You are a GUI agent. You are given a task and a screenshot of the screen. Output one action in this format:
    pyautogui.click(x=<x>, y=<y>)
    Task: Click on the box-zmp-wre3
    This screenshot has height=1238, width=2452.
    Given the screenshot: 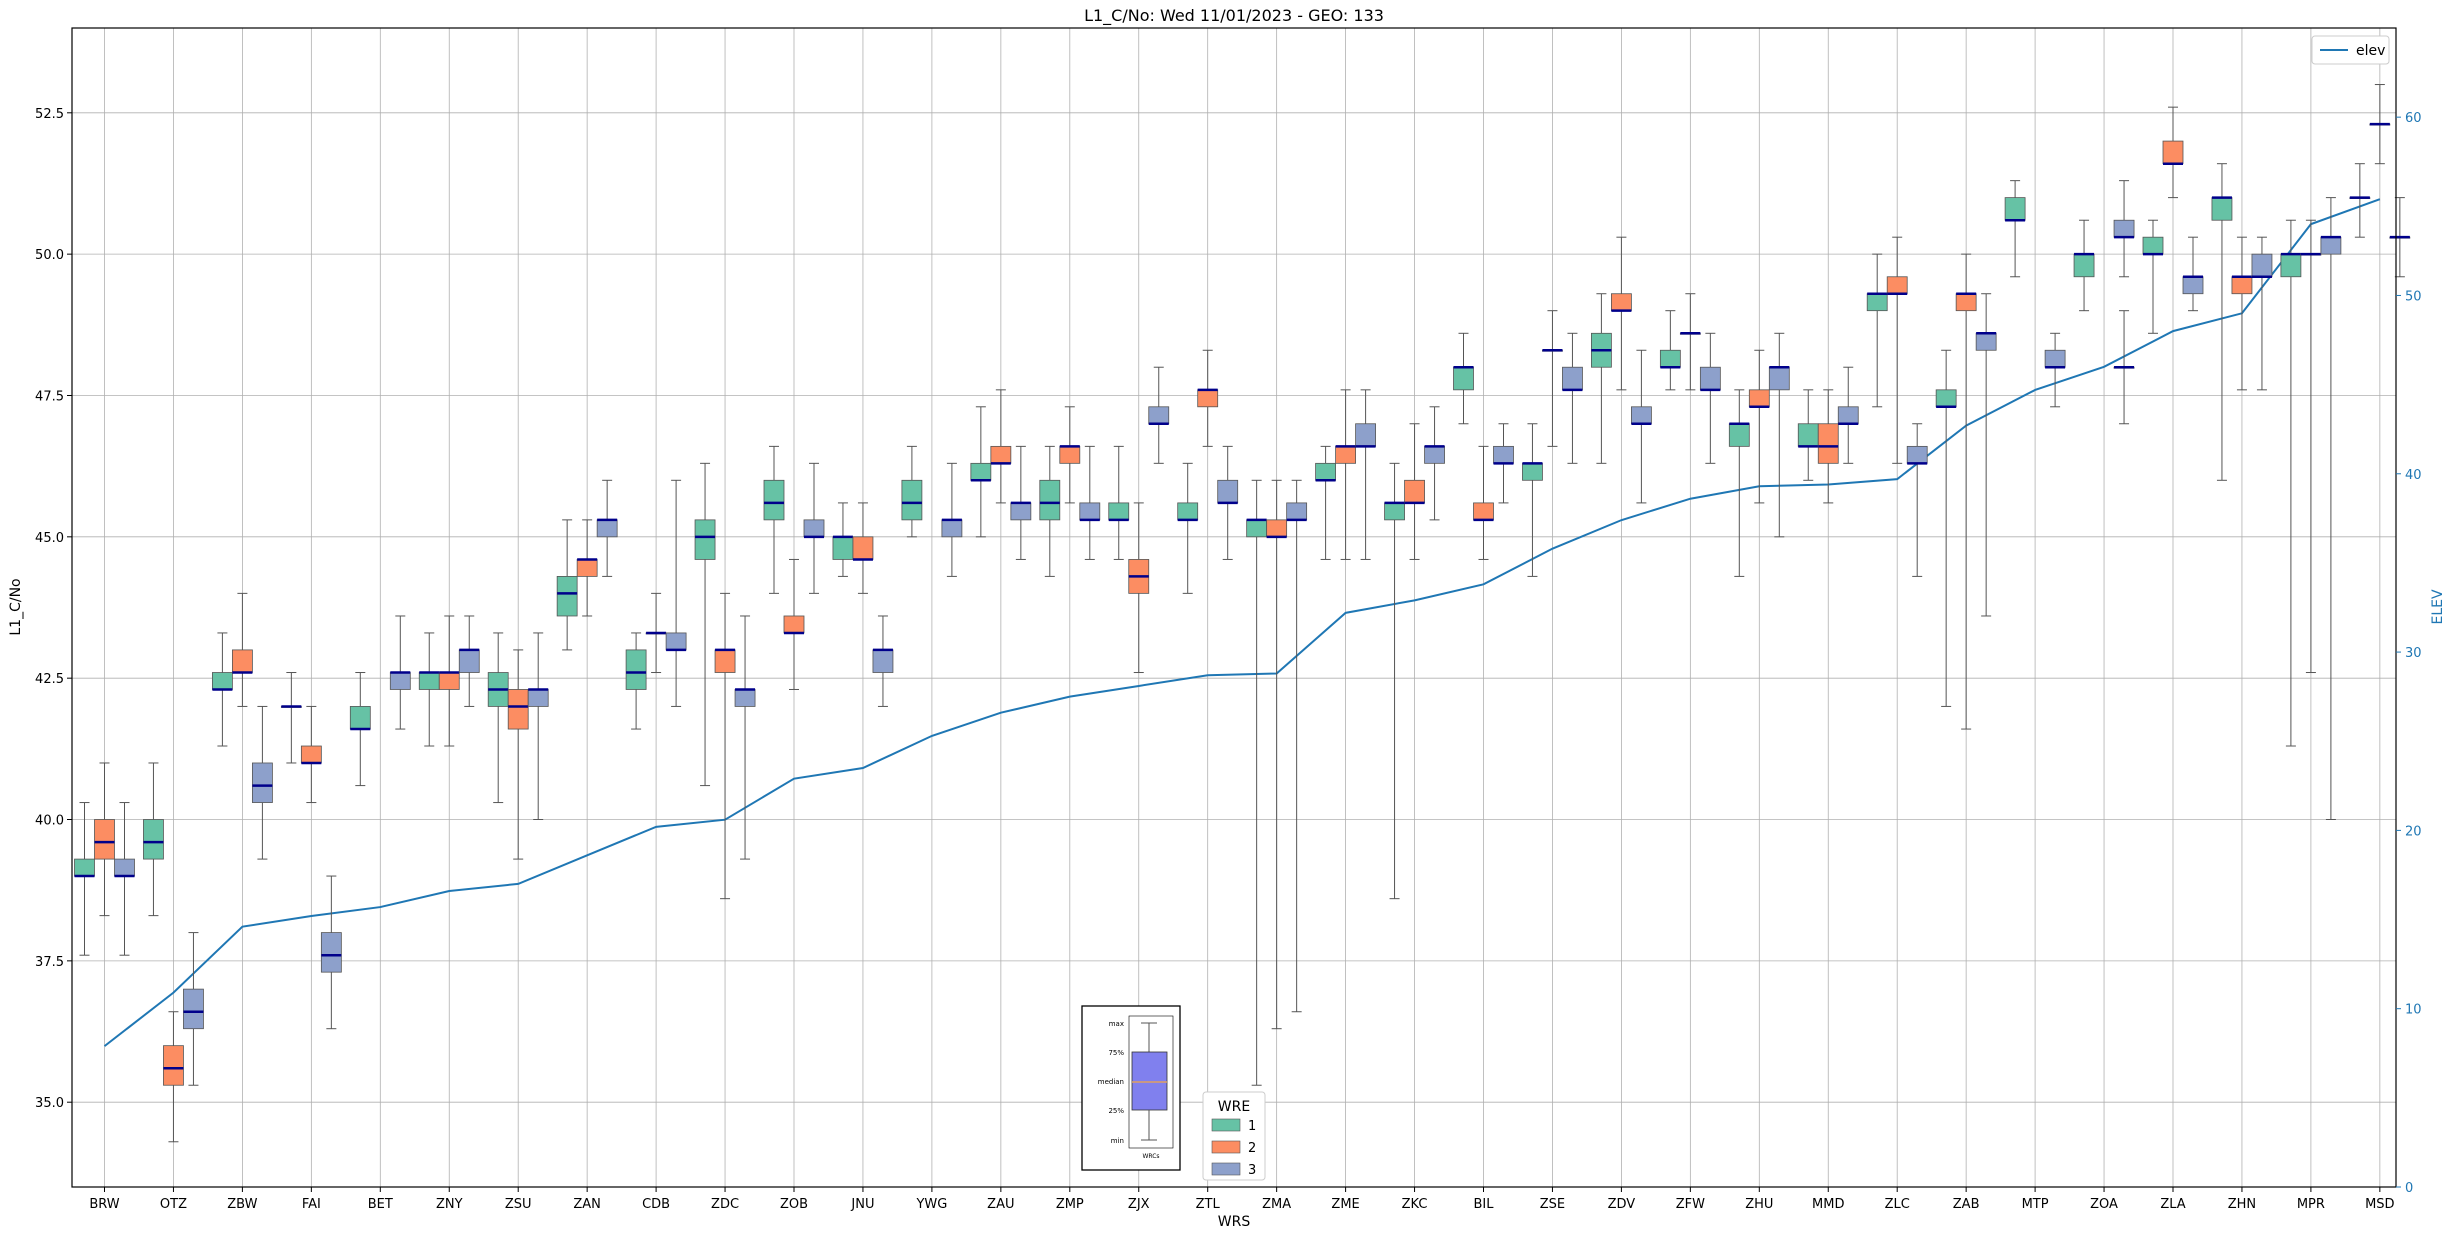 What is the action you would take?
    pyautogui.click(x=1090, y=502)
    